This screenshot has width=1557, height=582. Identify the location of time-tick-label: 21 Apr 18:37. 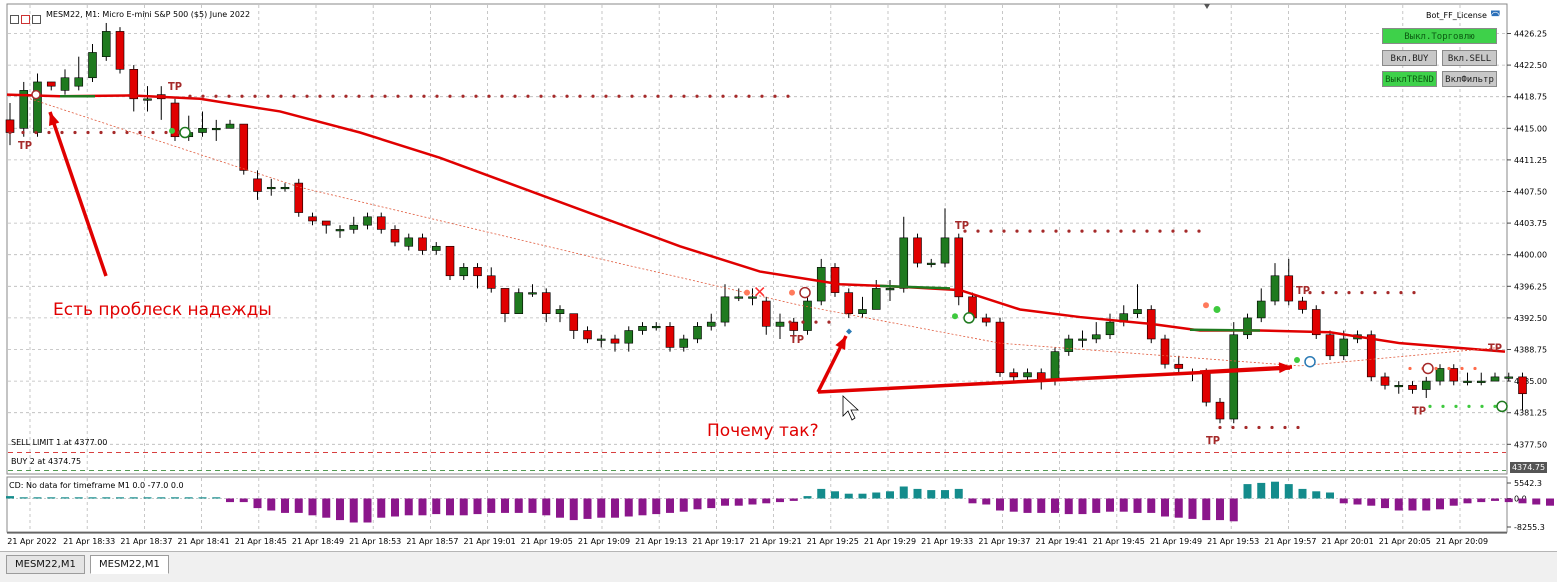
(146, 541).